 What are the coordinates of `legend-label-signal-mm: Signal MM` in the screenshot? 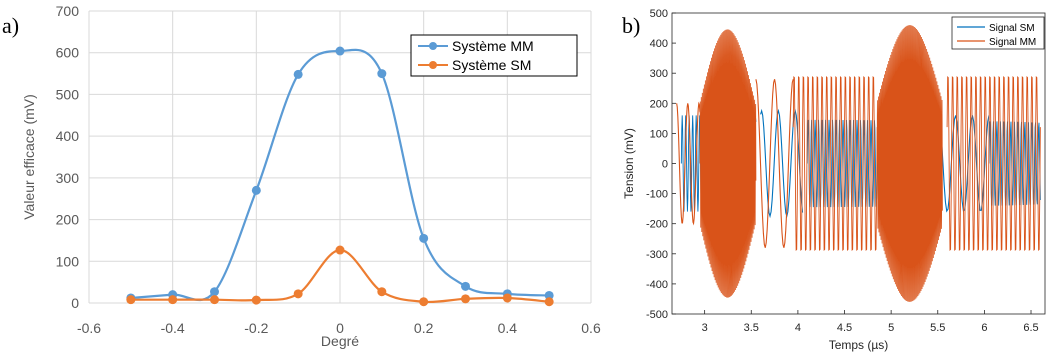 It's located at (1012, 42).